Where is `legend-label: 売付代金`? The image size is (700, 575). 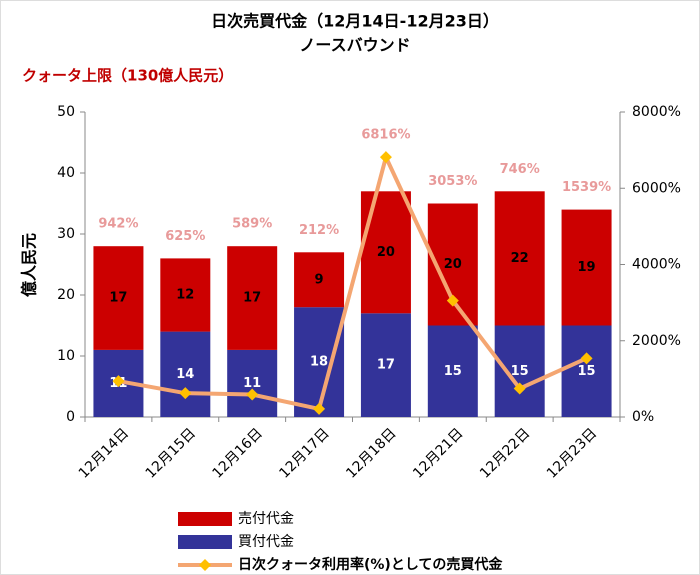
legend-label: 売付代金 is located at coordinates (266, 519).